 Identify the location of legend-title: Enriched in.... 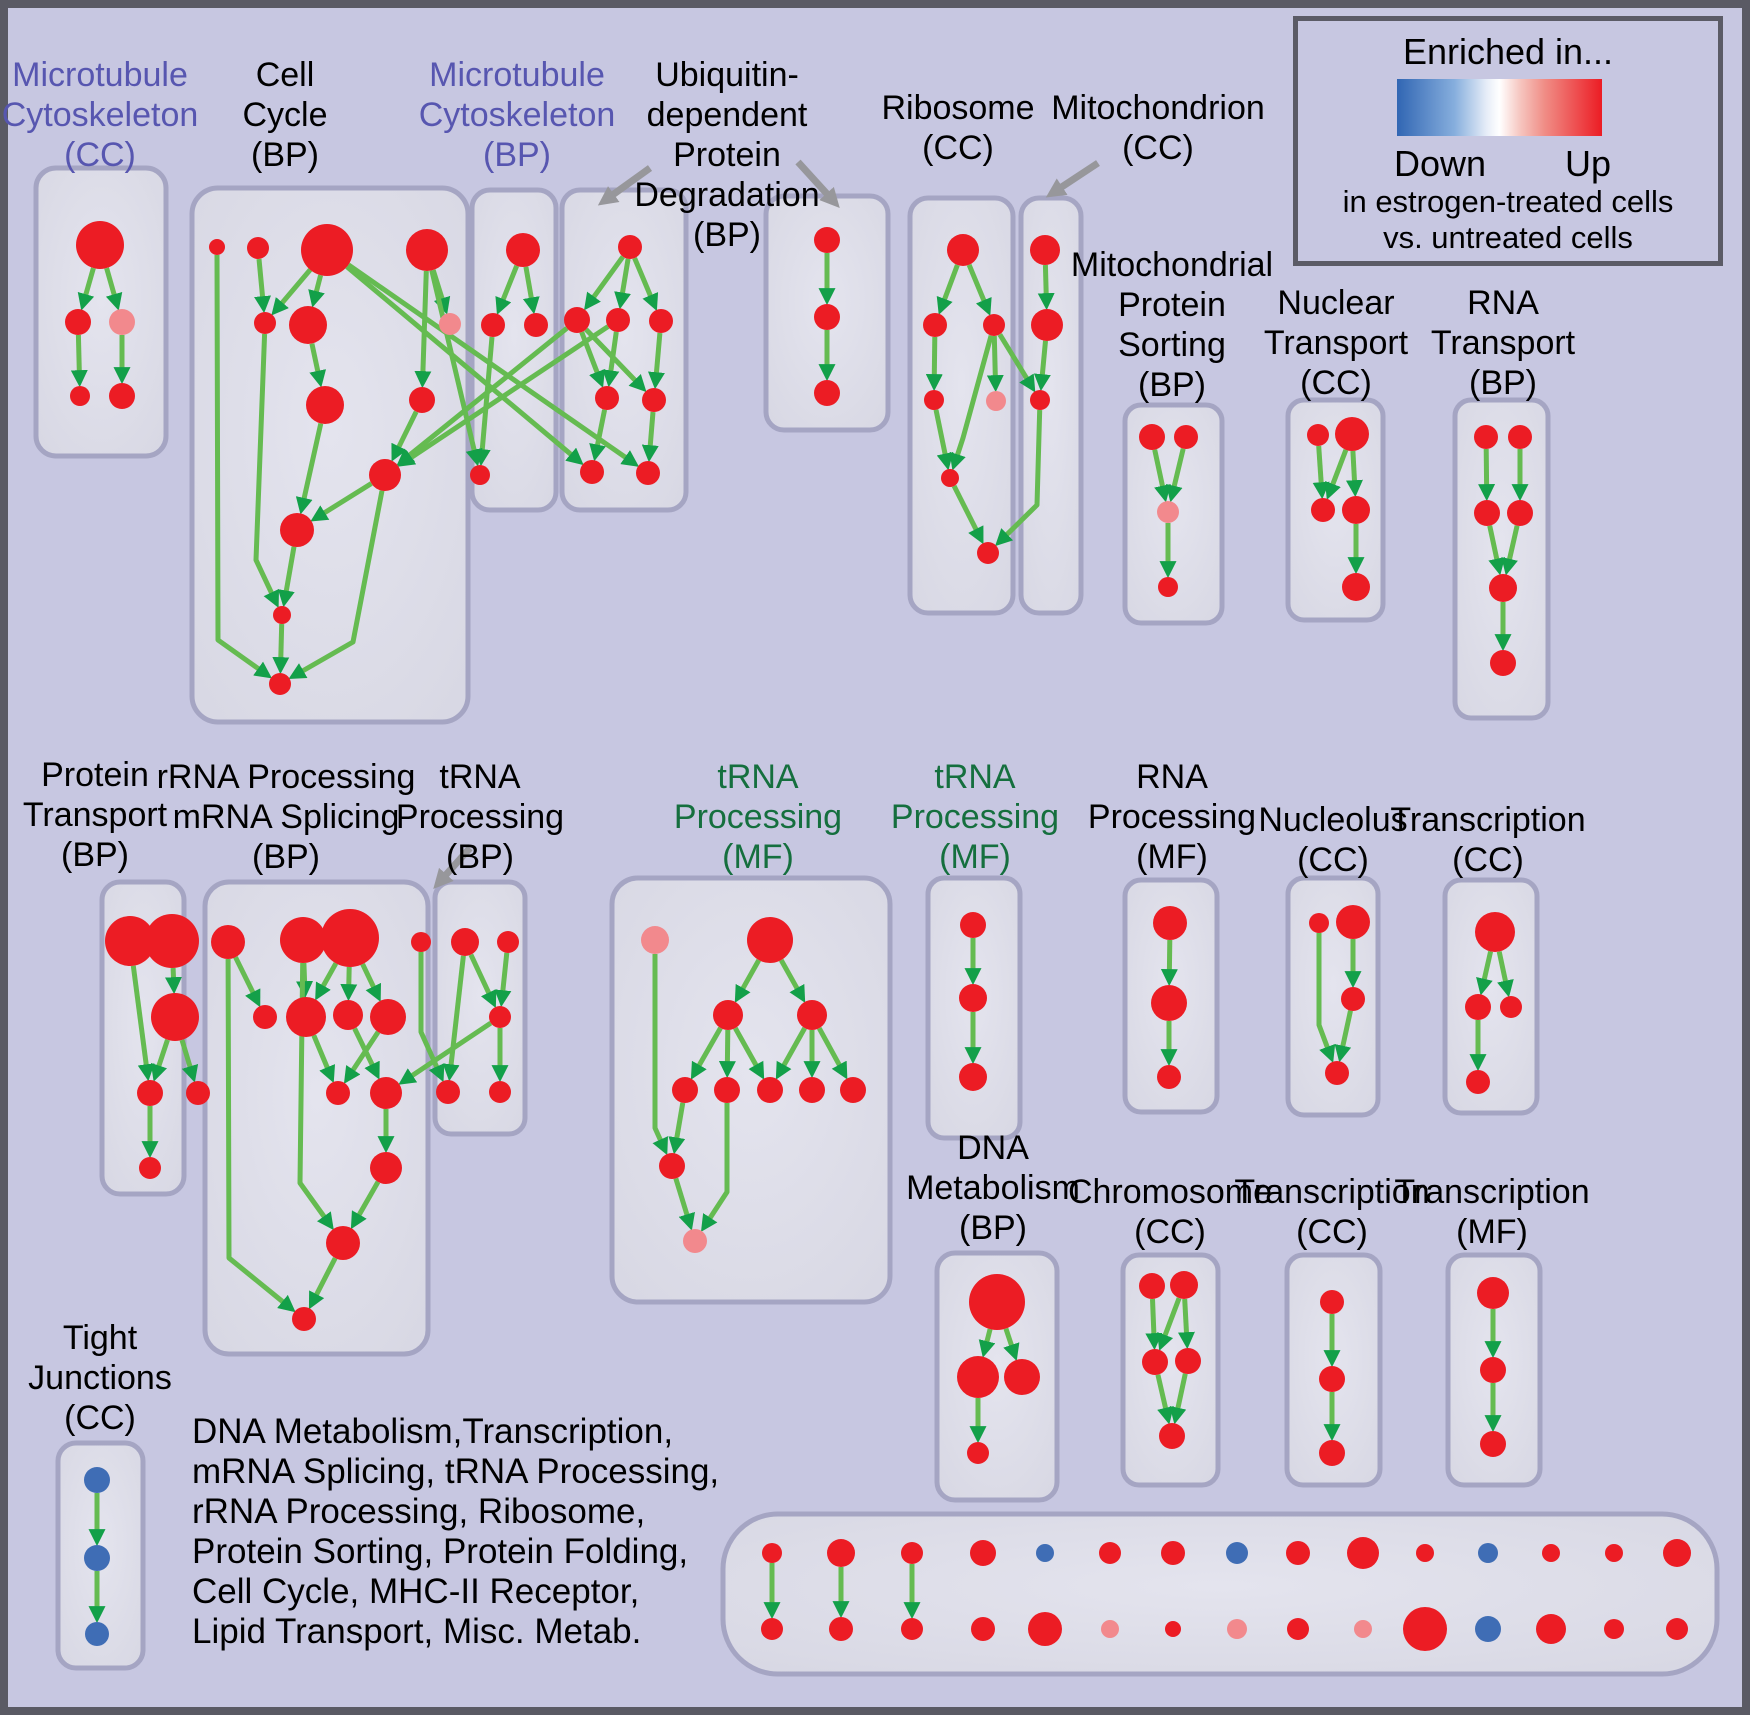
(1508, 51).